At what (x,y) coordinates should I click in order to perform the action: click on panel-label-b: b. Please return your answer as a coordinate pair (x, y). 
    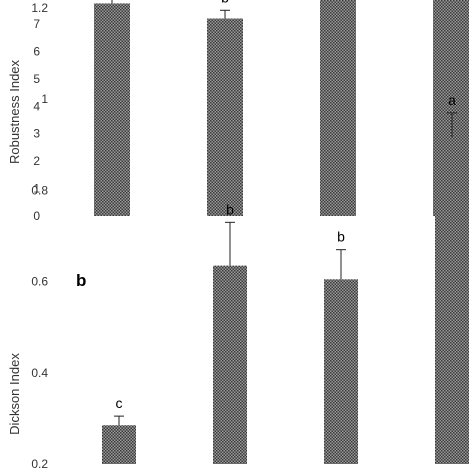
    Looking at the image, I should click on (81, 280).